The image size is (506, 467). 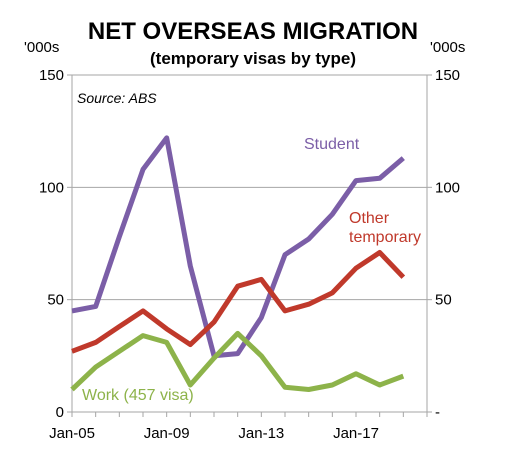 What do you see at coordinates (41, 47) in the screenshot?
I see `y-unit-left: '000s` at bounding box center [41, 47].